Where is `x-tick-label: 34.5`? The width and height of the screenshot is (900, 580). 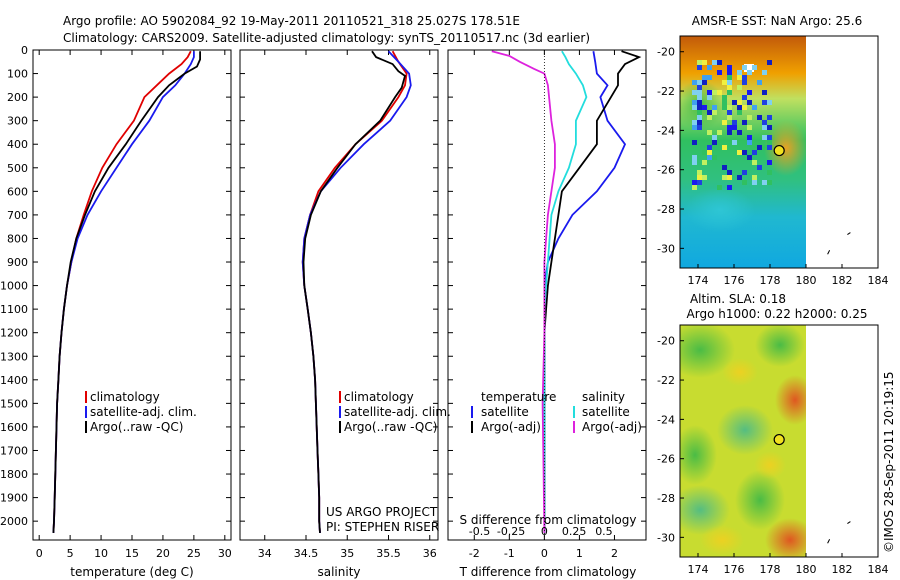 x-tick-label: 34.5 is located at coordinates (306, 553).